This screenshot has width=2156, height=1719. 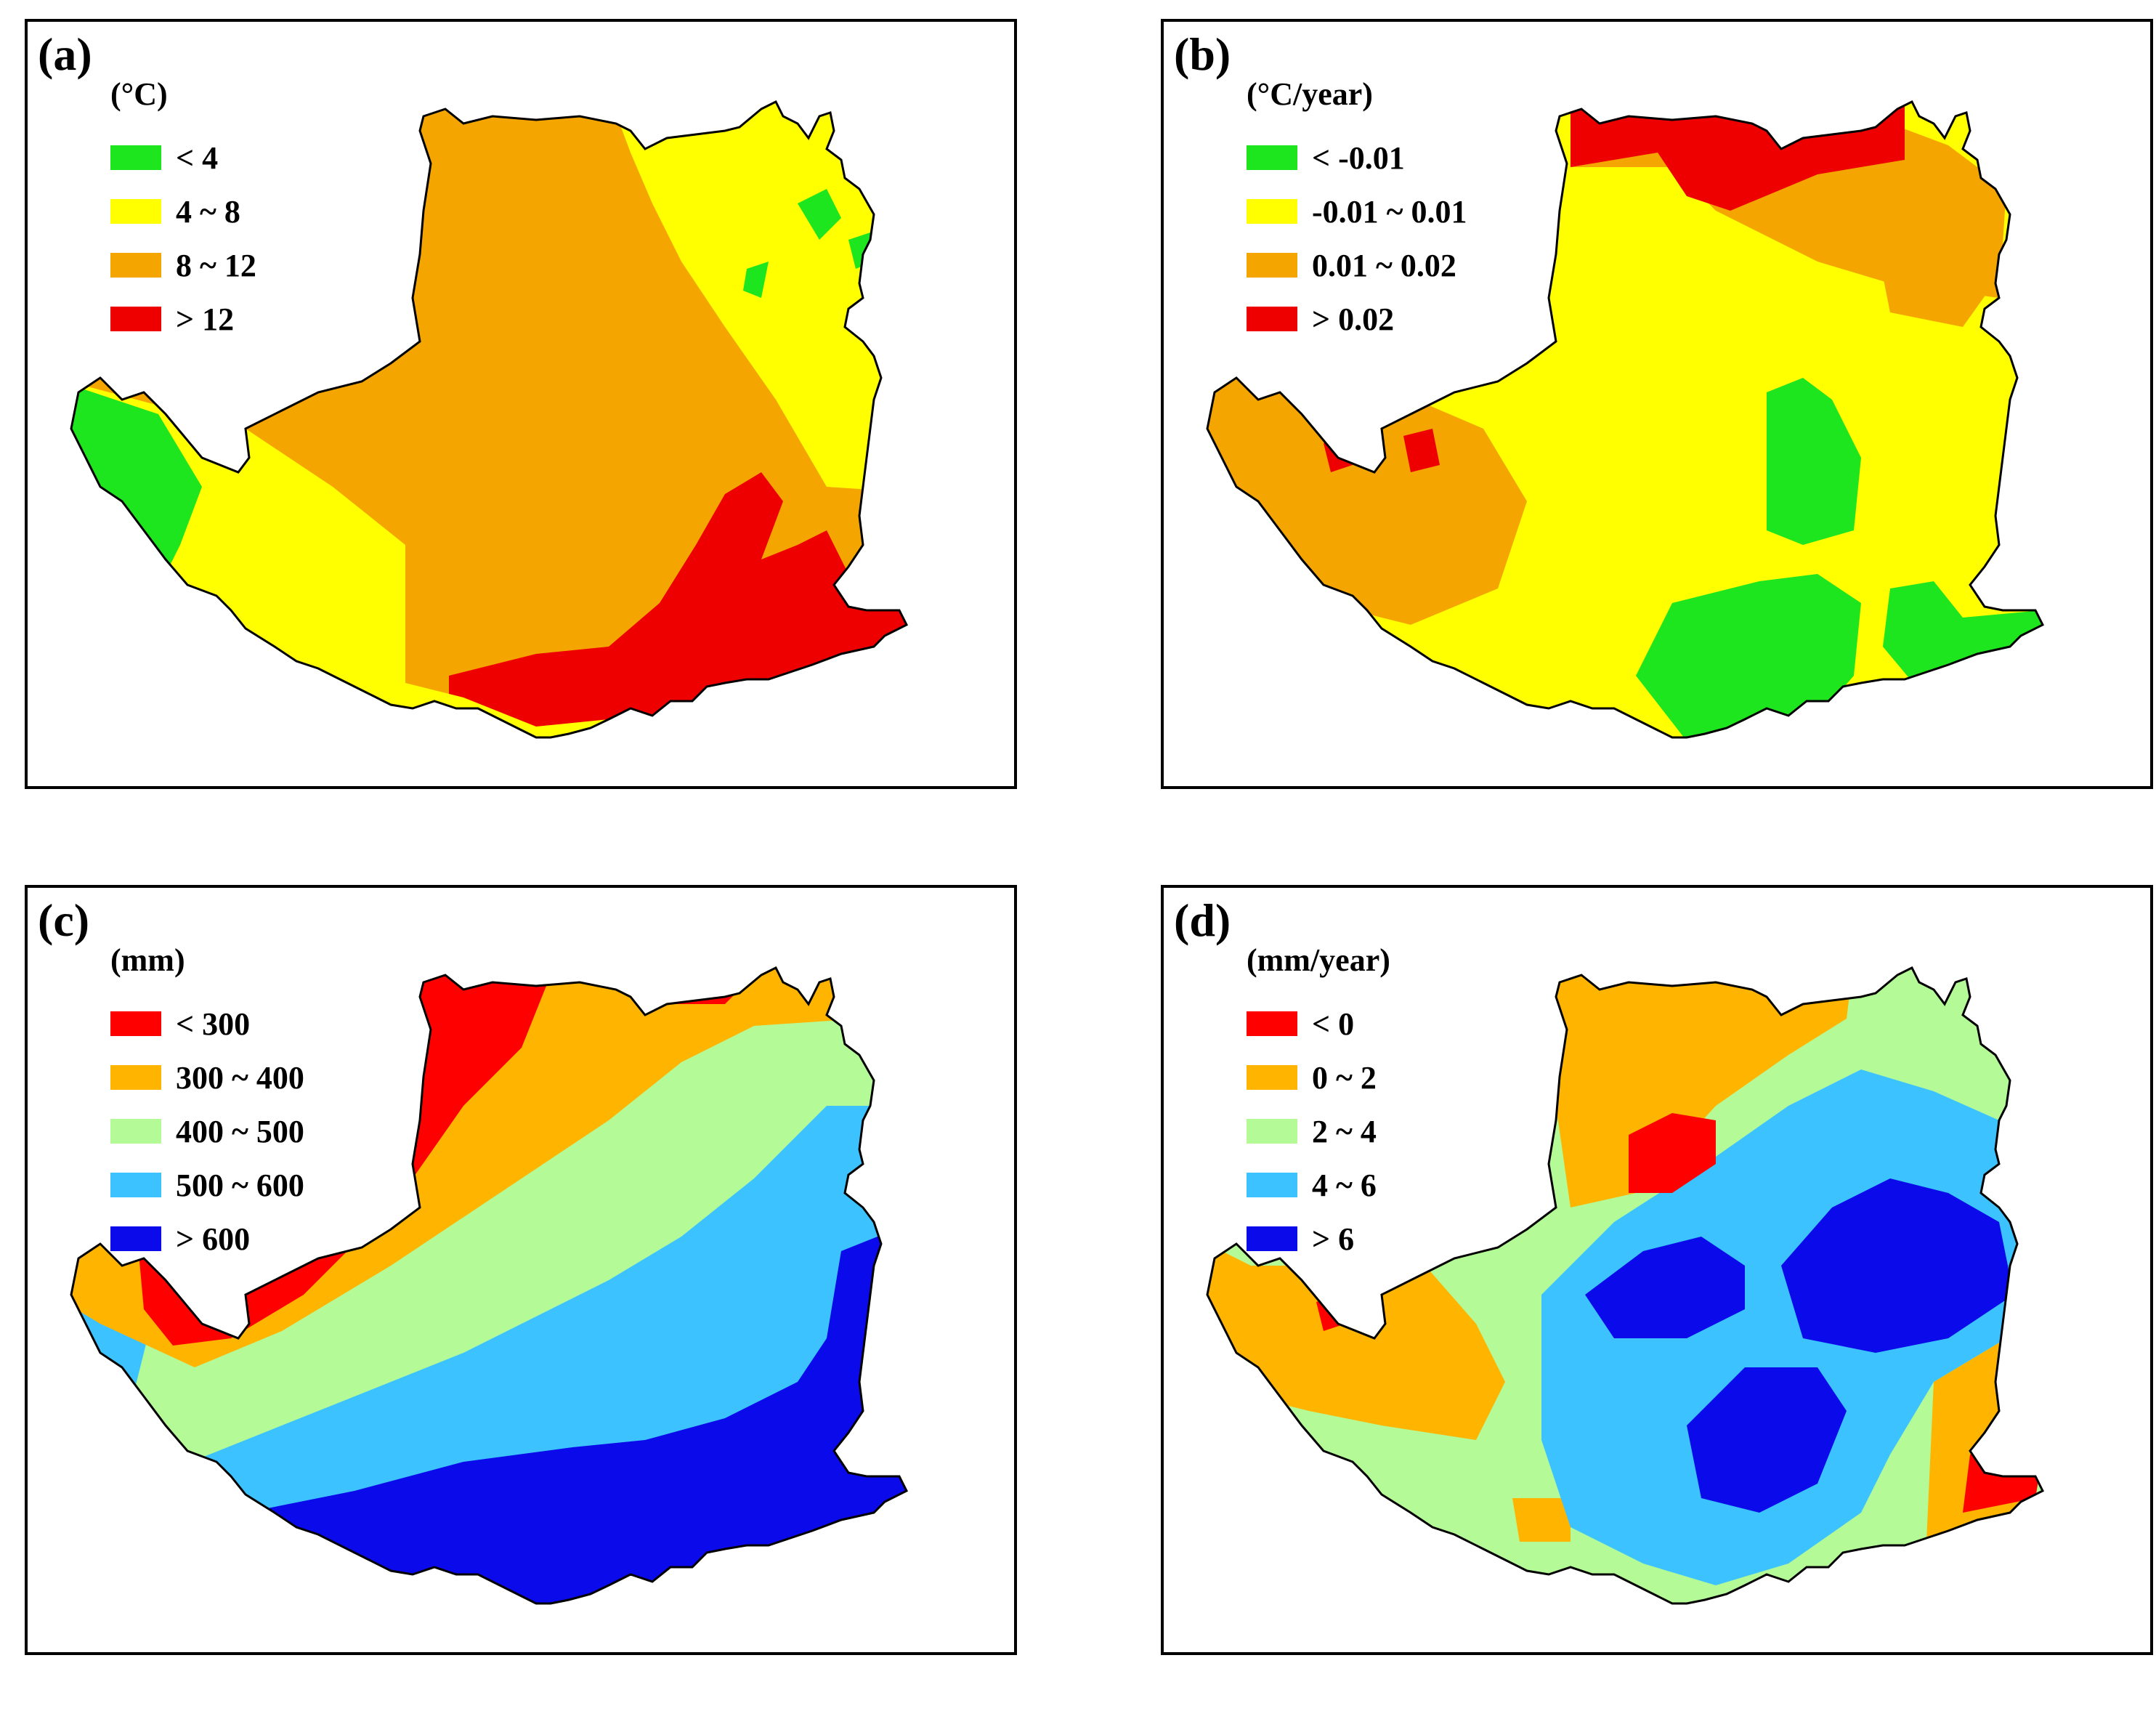 I want to click on legend-label: < -0.01, so click(x=1358, y=157).